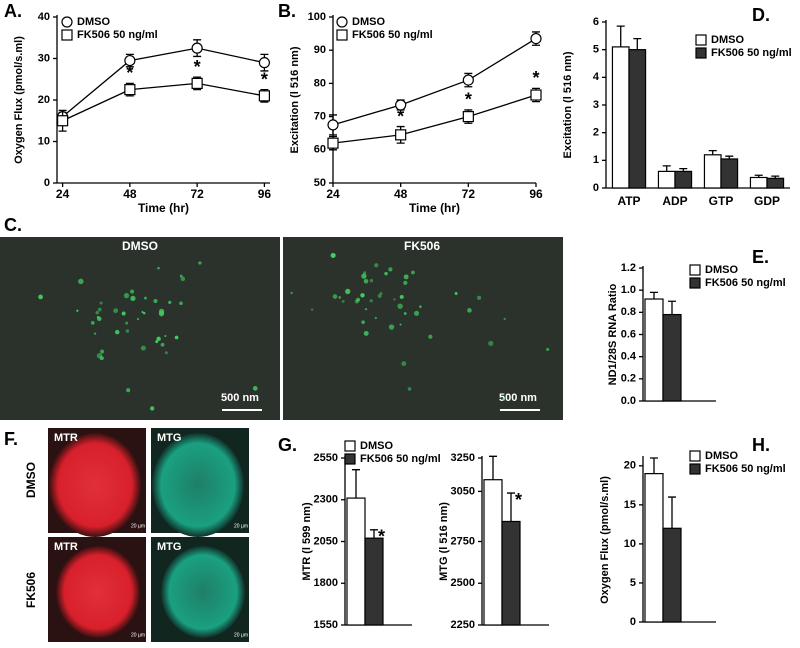 Image resolution: width=800 pixels, height=648 pixels. I want to click on y-tick-label: 70, so click(320, 117).